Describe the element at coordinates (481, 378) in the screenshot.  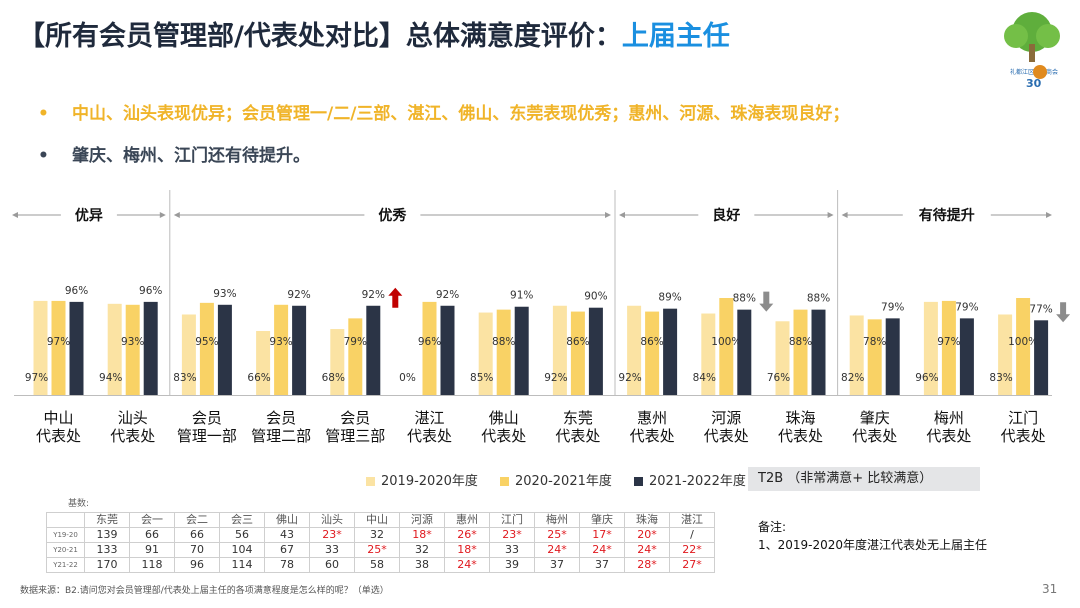
I see `data-label: 85%` at that location.